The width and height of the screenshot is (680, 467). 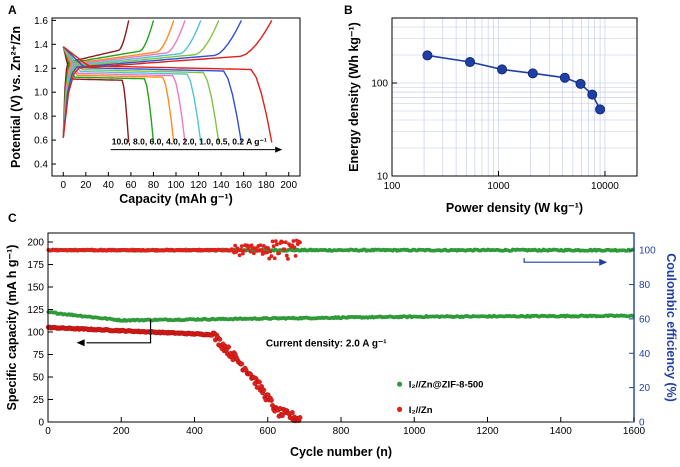 I want to click on legend-marker-zif, so click(x=400, y=384).